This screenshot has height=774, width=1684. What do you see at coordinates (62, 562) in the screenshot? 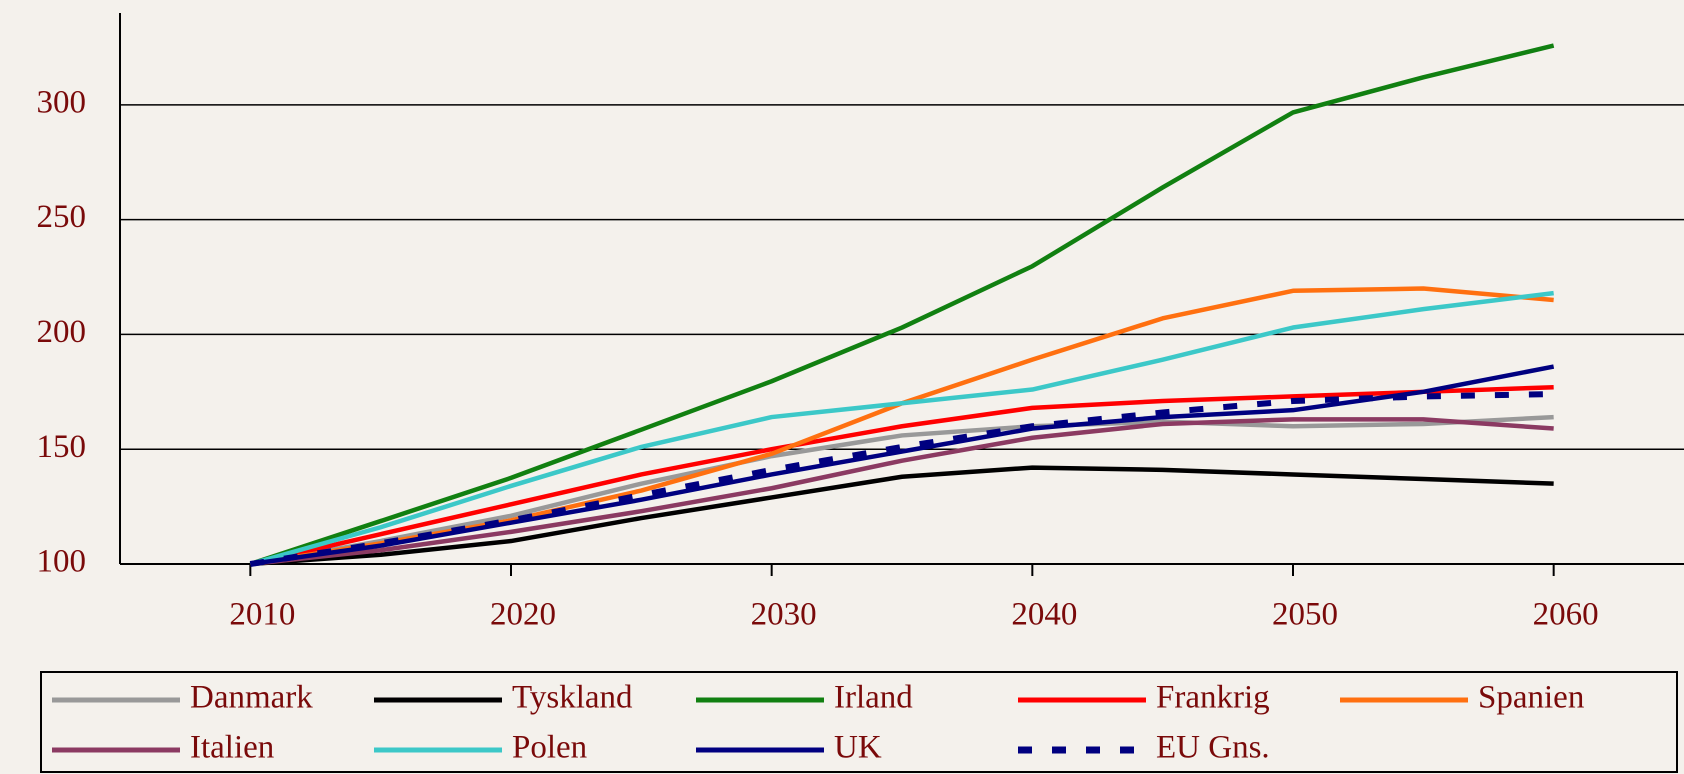
I see `y-tick-label: 100` at bounding box center [62, 562].